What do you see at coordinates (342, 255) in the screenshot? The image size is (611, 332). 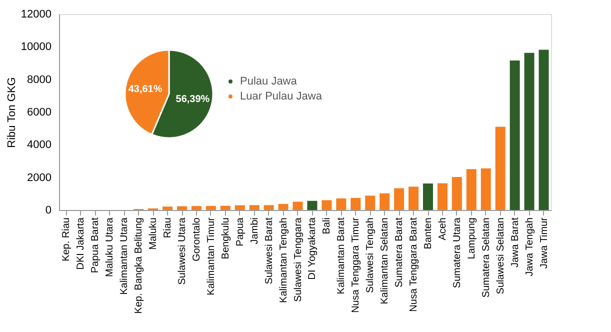 I see `x-tick-label: Kalimantan Barat` at bounding box center [342, 255].